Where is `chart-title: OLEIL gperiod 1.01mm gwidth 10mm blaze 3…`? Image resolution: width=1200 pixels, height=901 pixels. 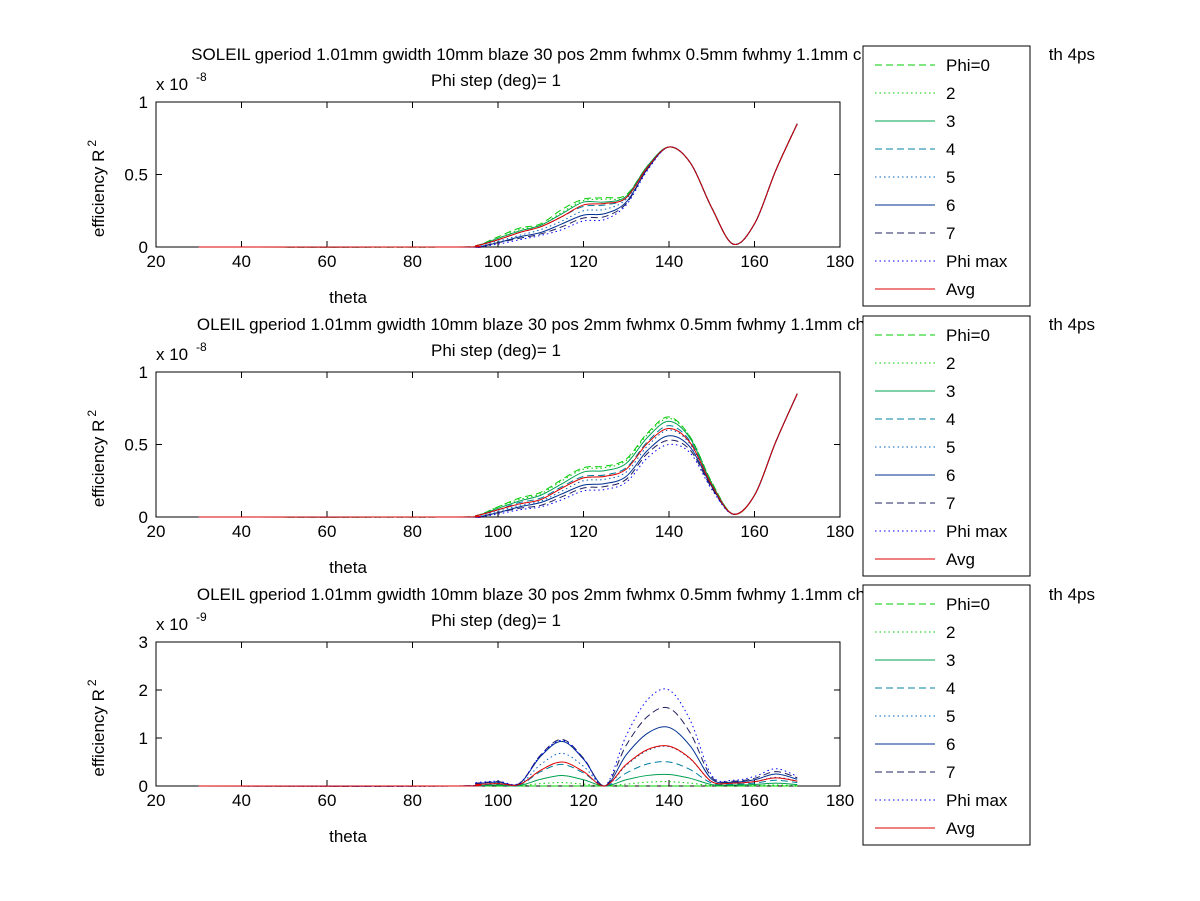 chart-title: OLEIL gperiod 1.01mm gwidth 10mm blaze 3… is located at coordinates (548, 594).